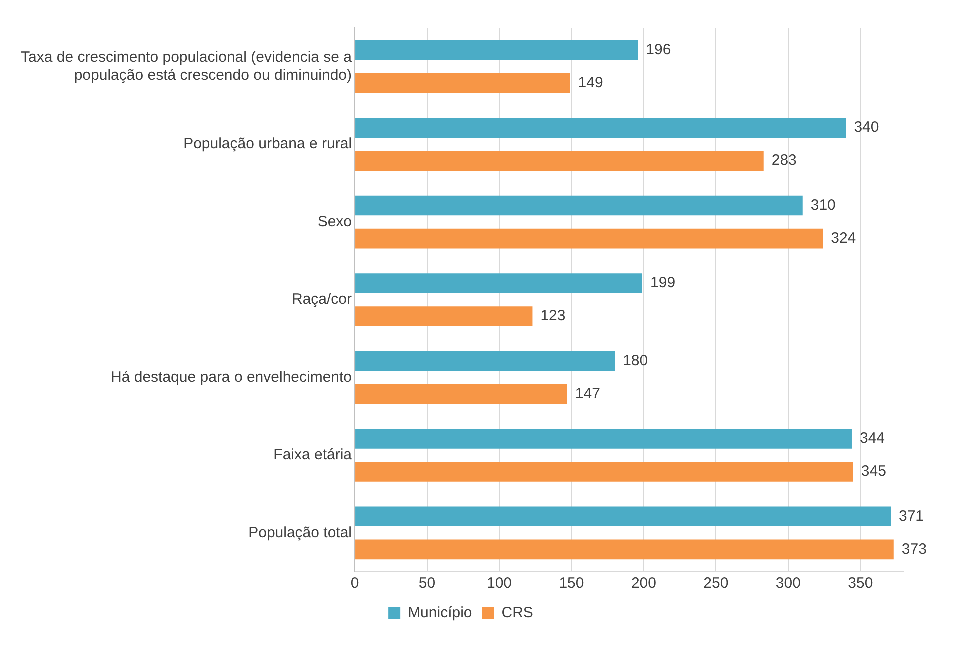  What do you see at coordinates (861, 583) in the screenshot?
I see `x-tick-label: 350` at bounding box center [861, 583].